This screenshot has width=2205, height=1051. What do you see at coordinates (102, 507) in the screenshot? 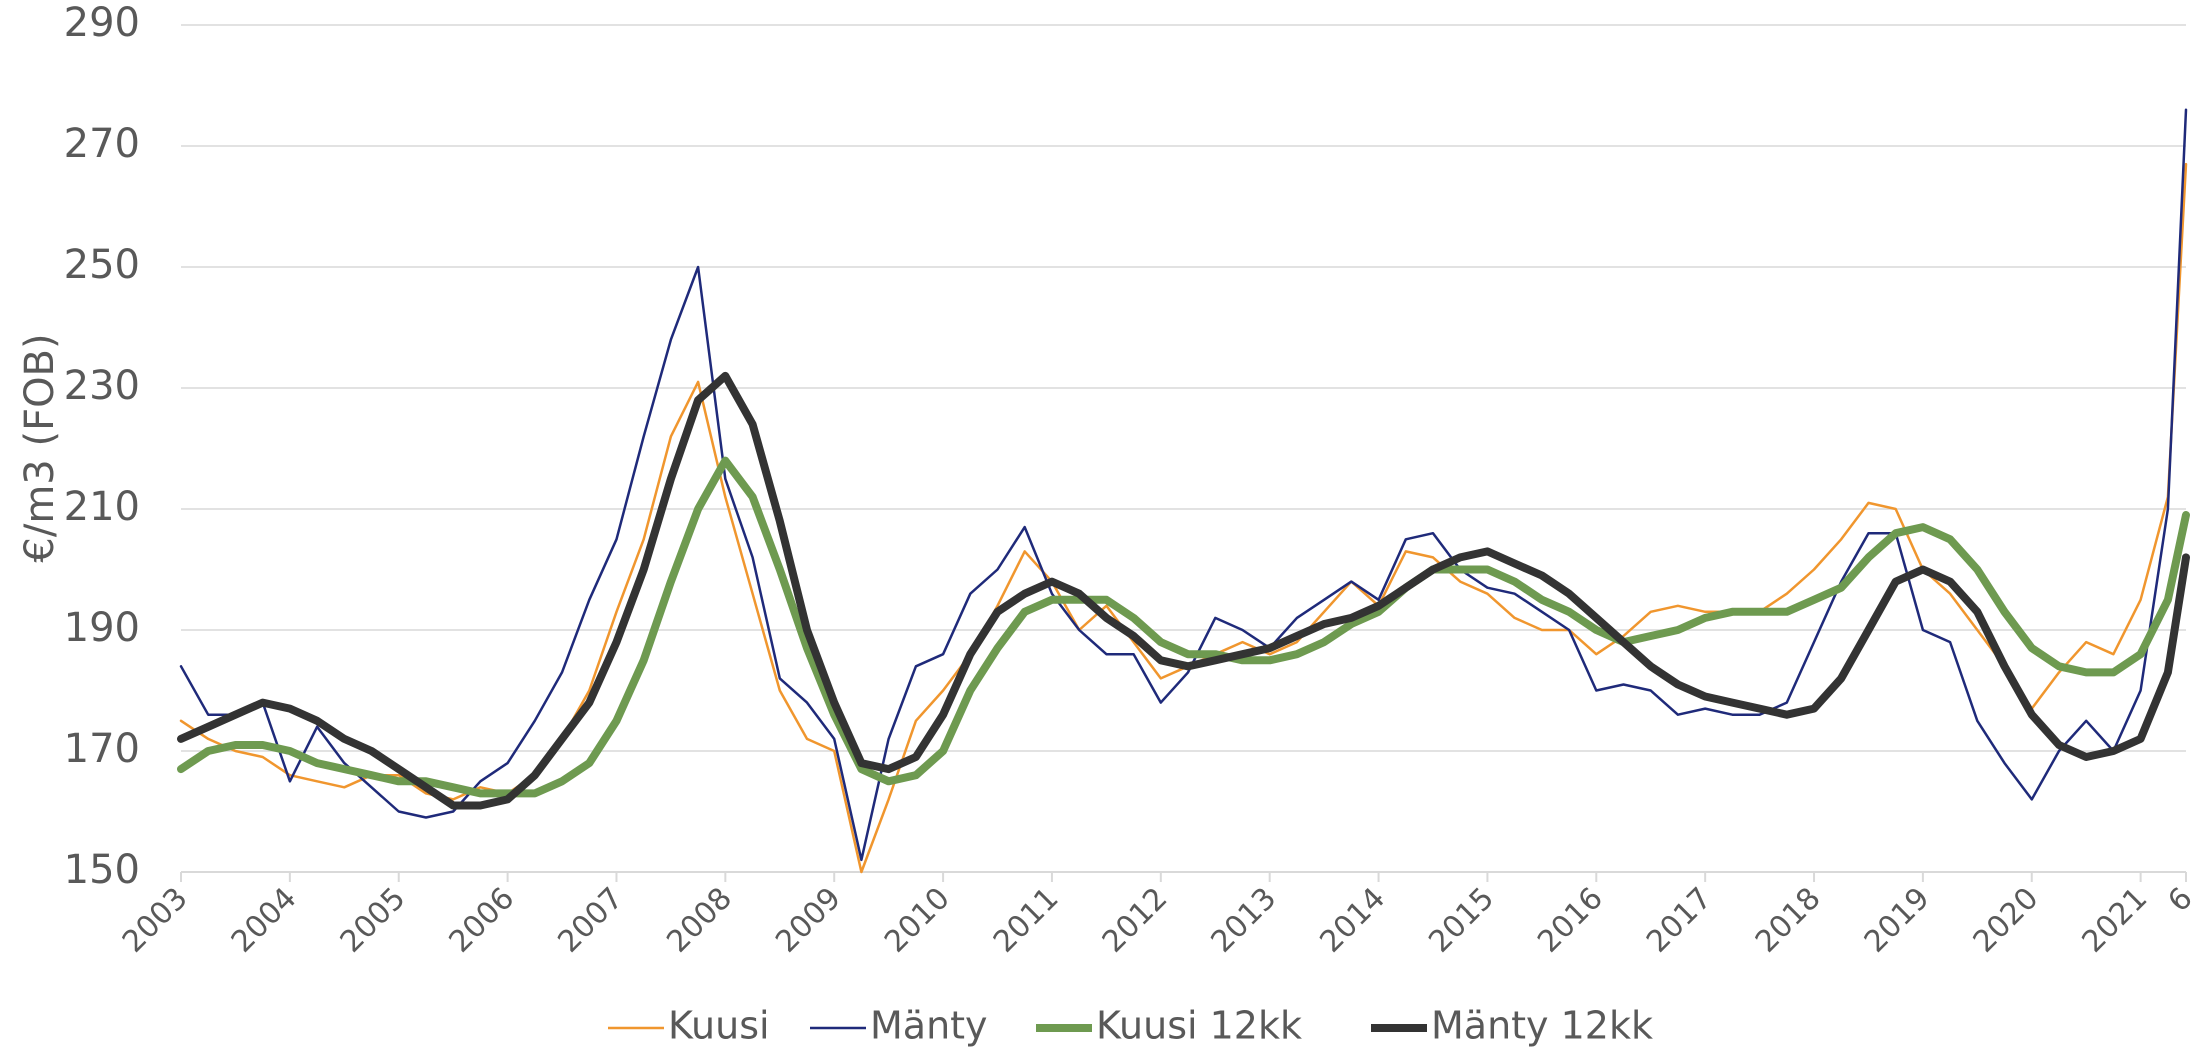
I see `y-tick-label: 210` at bounding box center [102, 507].